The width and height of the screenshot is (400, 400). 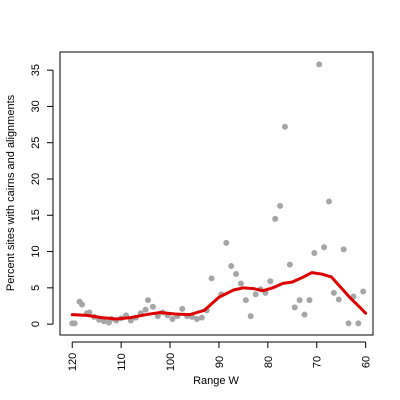 What do you see at coordinates (122, 362) in the screenshot?
I see `x-tick-label-110: 110` at bounding box center [122, 362].